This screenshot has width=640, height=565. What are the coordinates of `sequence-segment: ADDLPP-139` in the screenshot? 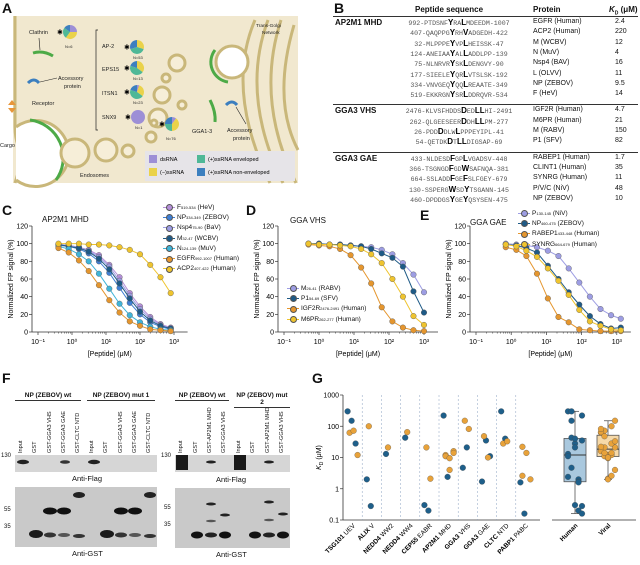 It's located at (488, 54).